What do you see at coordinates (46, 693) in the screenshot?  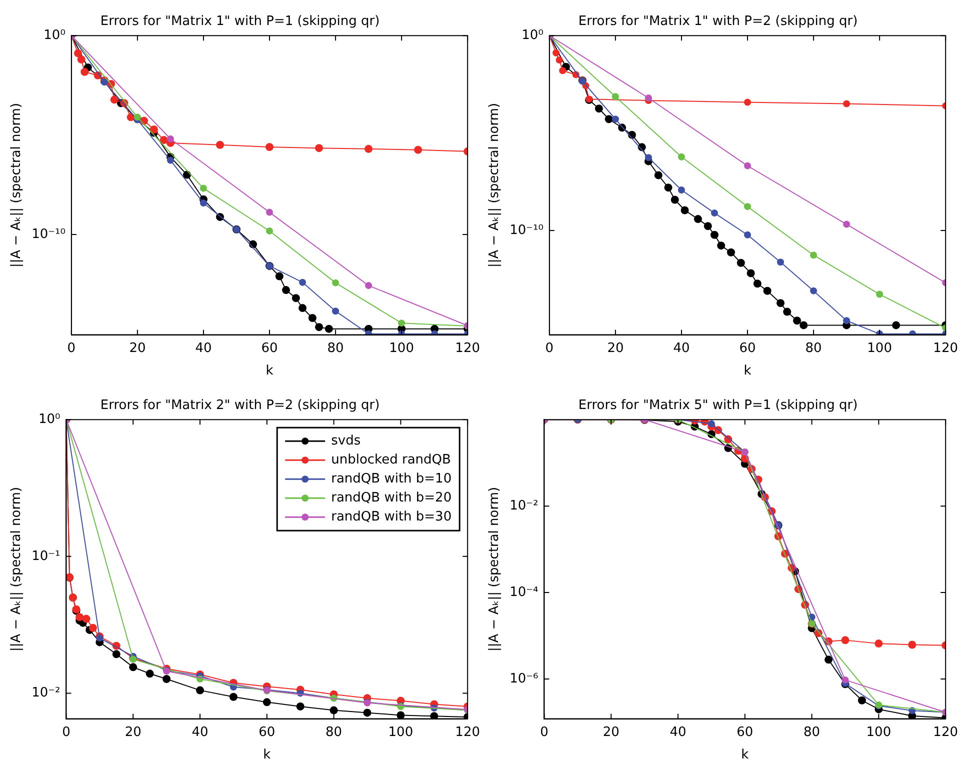 I see `y-tick-label: 10⁻²` at bounding box center [46, 693].